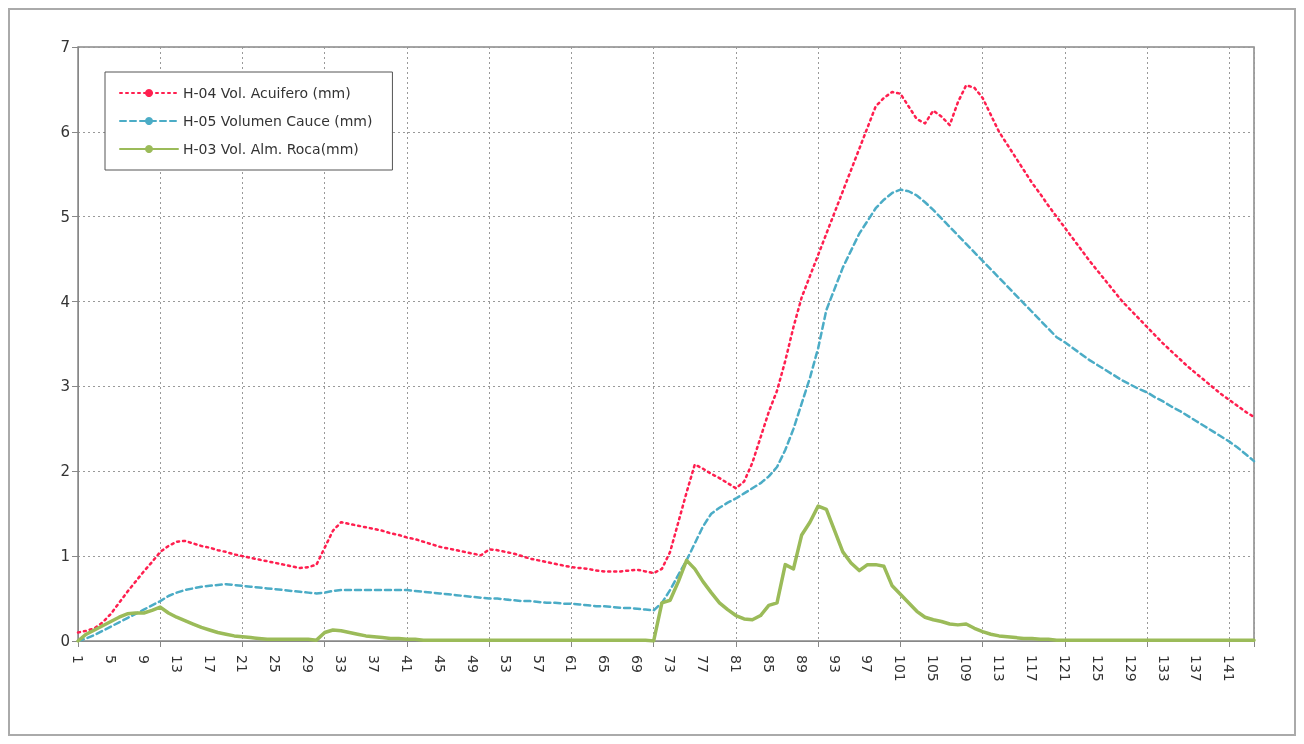 The width and height of the screenshot is (1304, 744). I want to click on legend-label: H-05 Volumen Cauce (mm), so click(278, 121).